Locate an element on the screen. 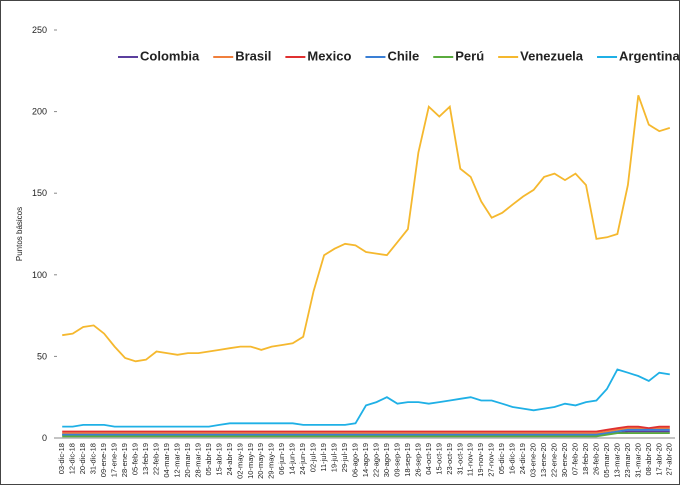 Image resolution: width=680 pixels, height=485 pixels. x-tick-label: 23-mar-20 is located at coordinates (627, 460).